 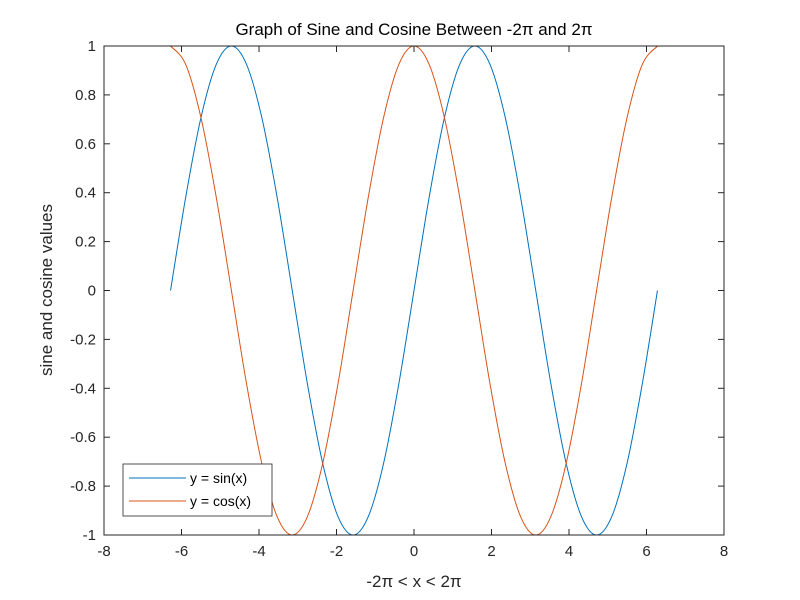 What do you see at coordinates (85, 193) in the screenshot?
I see `y-tick-label: 0.4` at bounding box center [85, 193].